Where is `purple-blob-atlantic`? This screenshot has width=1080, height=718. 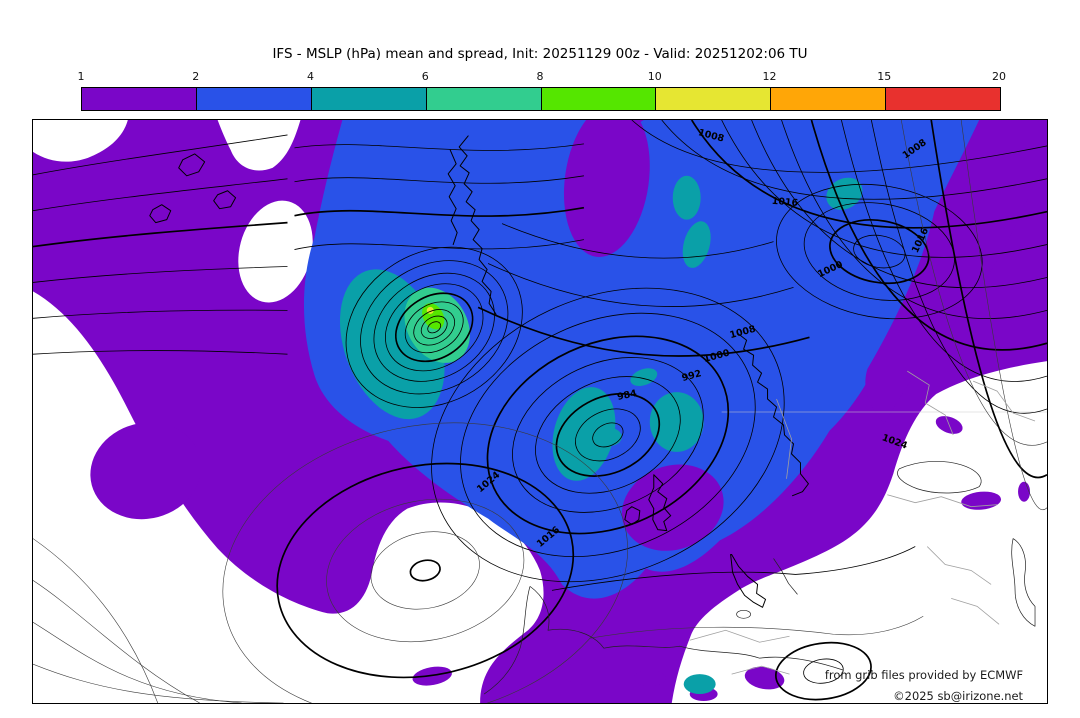 purple-blob-atlantic is located at coordinates (146, 471).